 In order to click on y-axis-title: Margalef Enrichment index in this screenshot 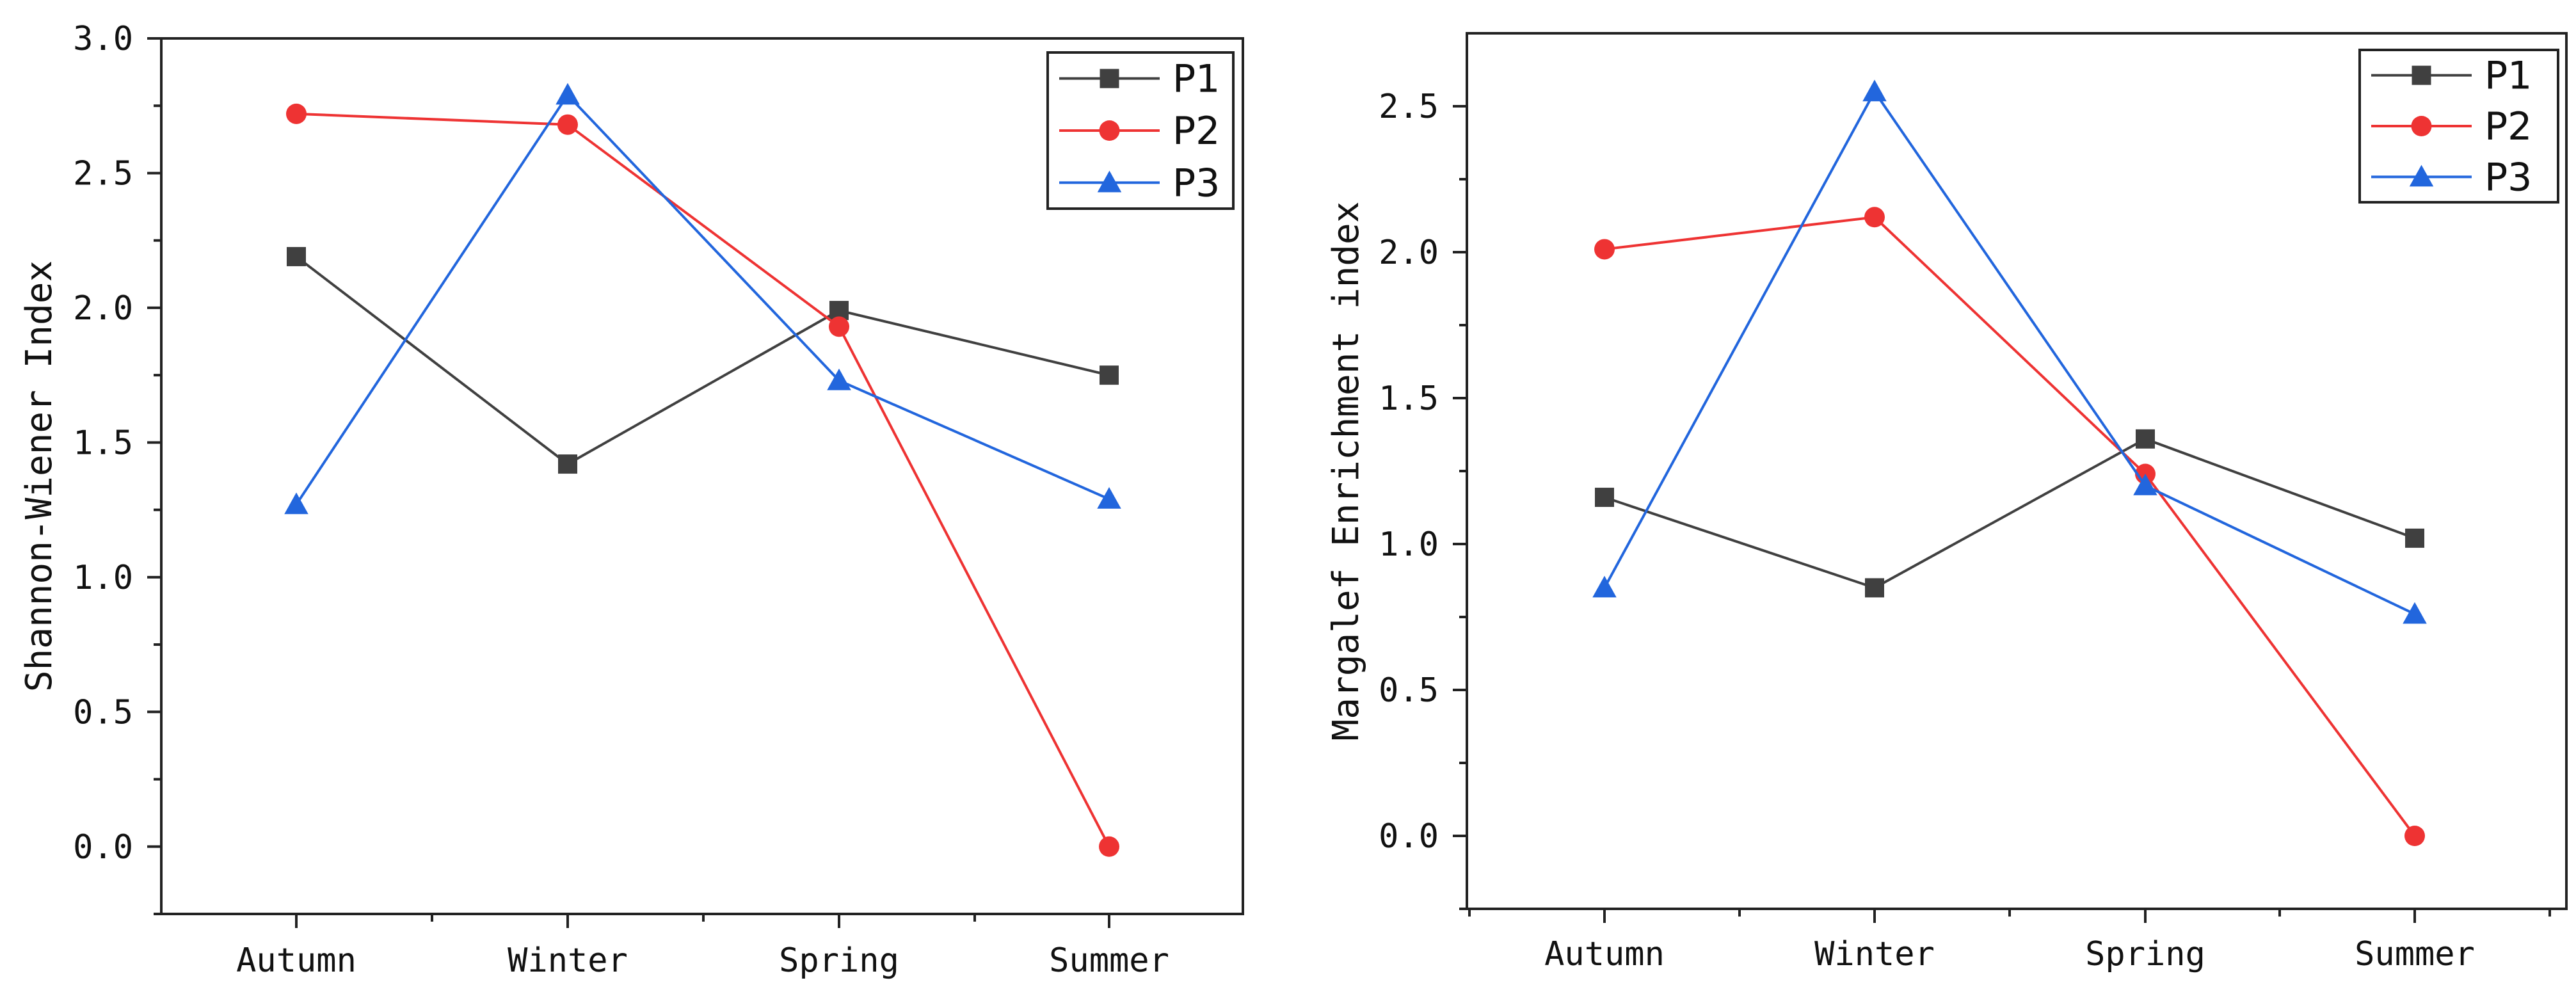, I will do `click(1346, 471)`.